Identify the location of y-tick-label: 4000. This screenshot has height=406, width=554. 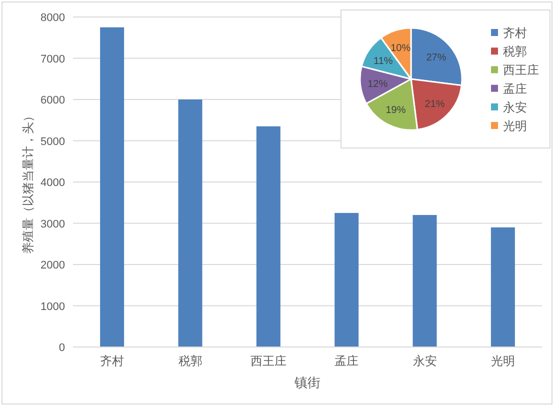
(52, 183).